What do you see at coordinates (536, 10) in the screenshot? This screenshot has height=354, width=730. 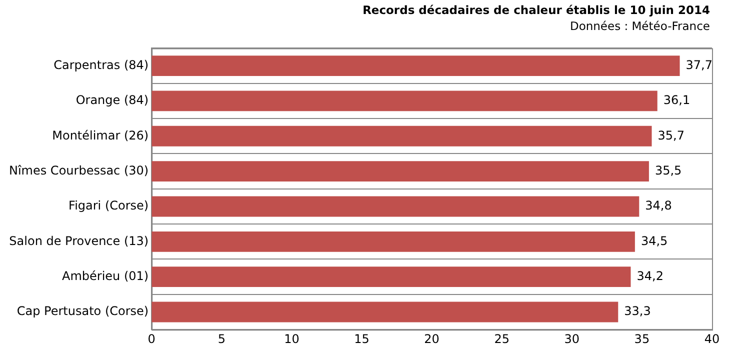 I see `chart-title: Records décadaires de chaleur établis le 10 juin 2014` at bounding box center [536, 10].